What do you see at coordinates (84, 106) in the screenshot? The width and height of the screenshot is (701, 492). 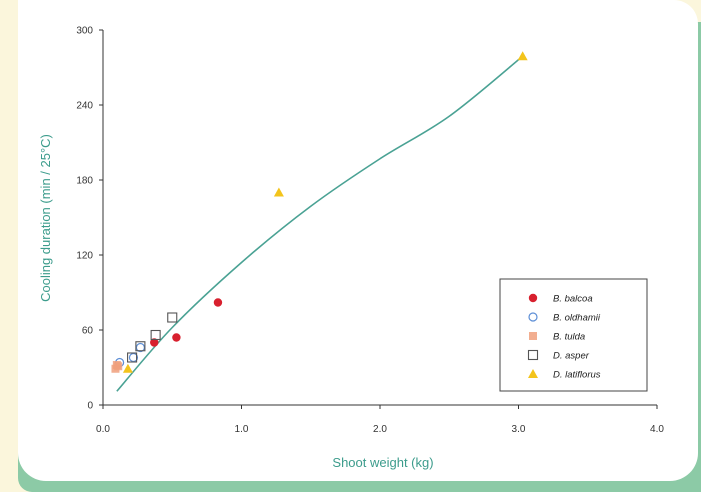 I see `y-tick-label: 240` at bounding box center [84, 106].